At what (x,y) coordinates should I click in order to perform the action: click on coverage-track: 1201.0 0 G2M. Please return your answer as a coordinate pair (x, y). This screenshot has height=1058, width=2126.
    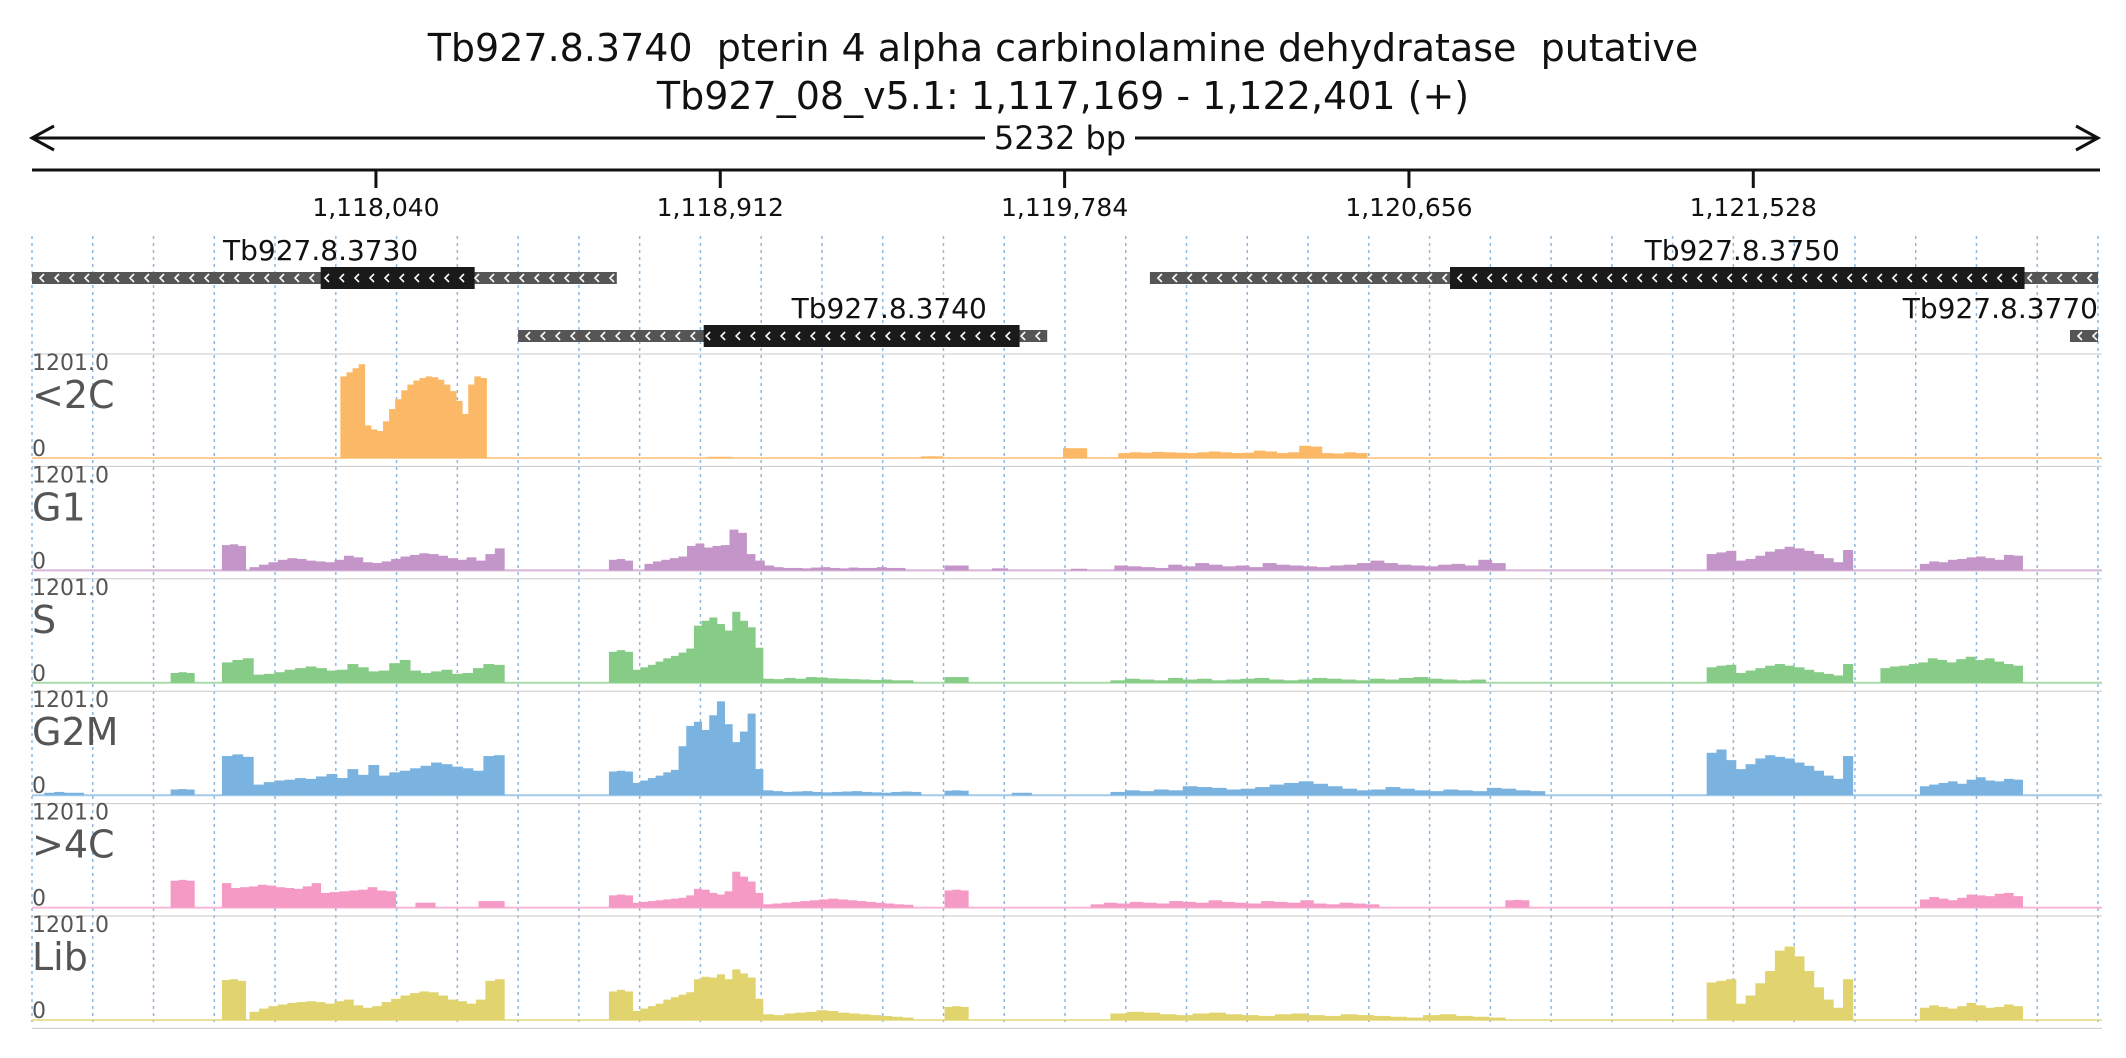
    Looking at the image, I should click on (1067, 743).